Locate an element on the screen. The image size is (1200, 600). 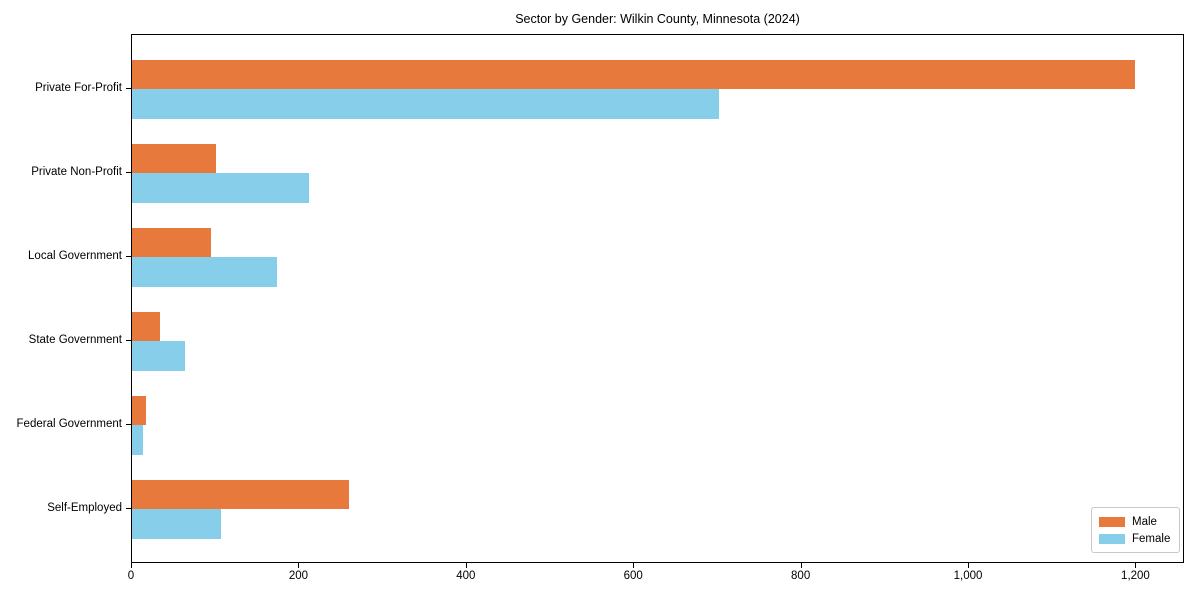
legend-entry-female: Female is located at coordinates (1139, 539).